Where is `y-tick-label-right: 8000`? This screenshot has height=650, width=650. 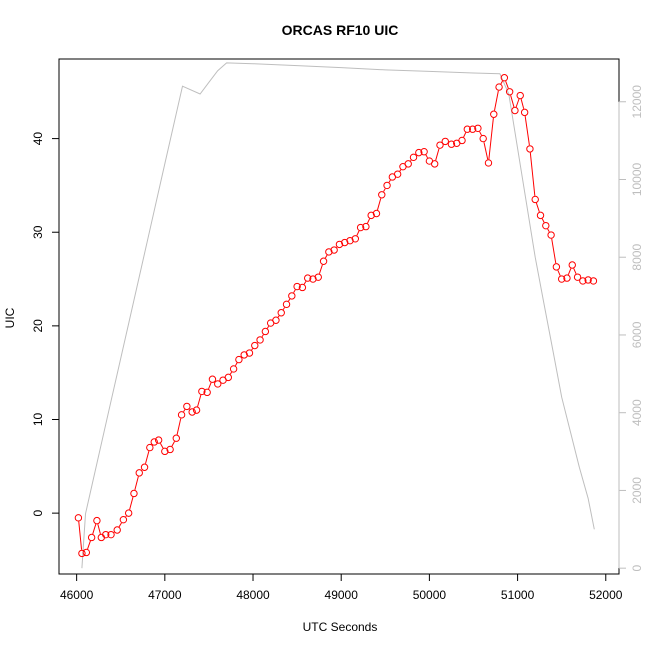
y-tick-label-right: 8000 is located at coordinates (637, 257).